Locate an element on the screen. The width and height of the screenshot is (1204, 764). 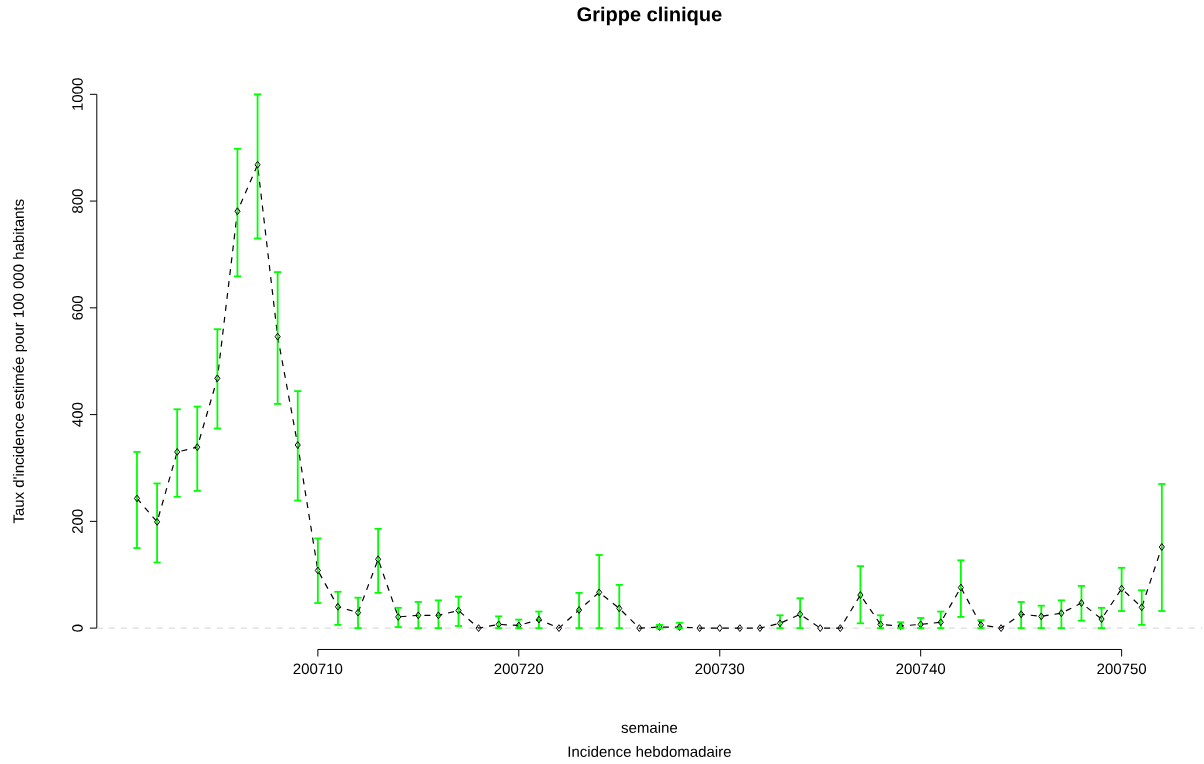
y-tick-label: 1000 is located at coordinates (77, 94).